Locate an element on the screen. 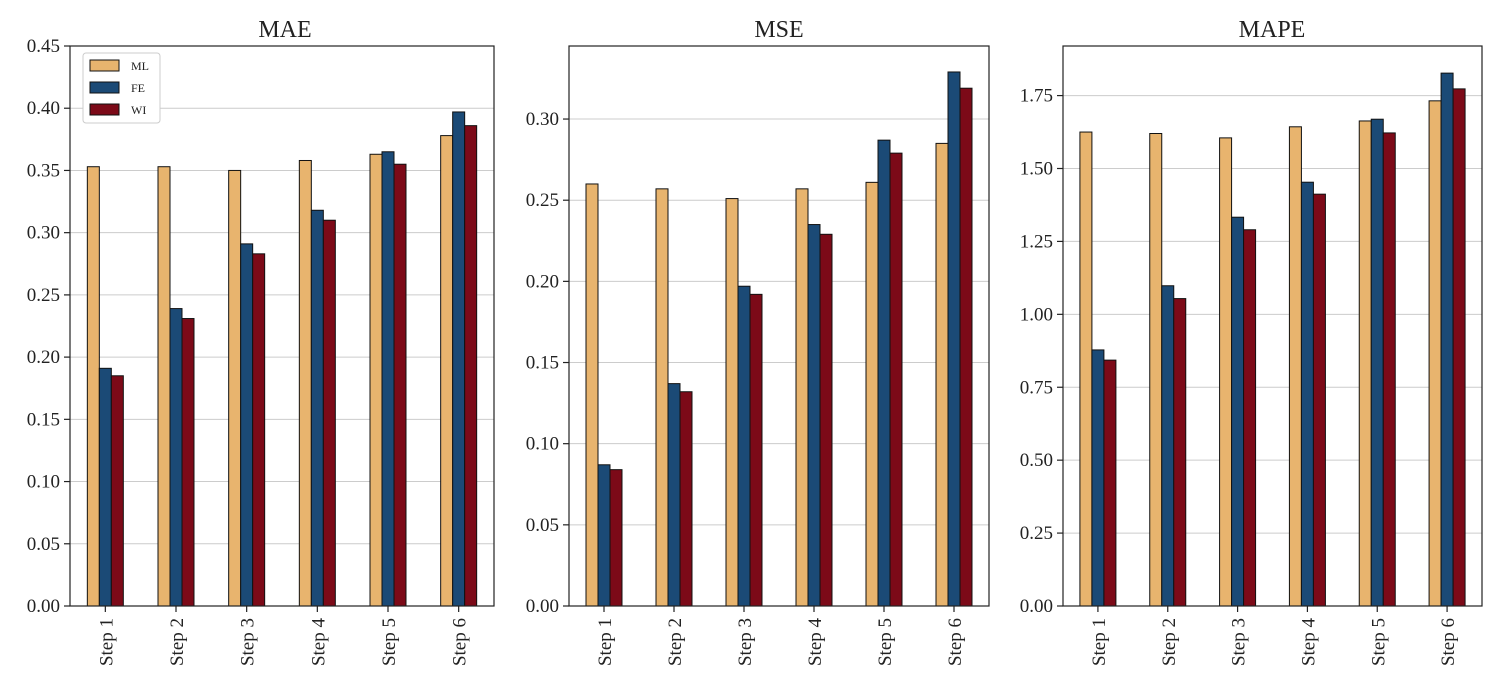  mape-ytick-label: 1.00 is located at coordinates (1036, 314).